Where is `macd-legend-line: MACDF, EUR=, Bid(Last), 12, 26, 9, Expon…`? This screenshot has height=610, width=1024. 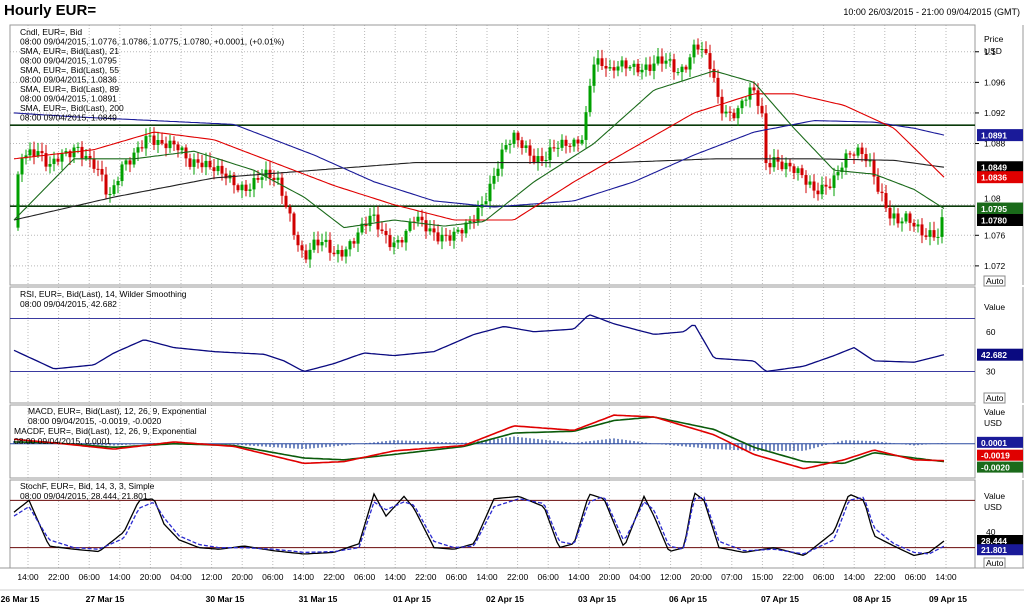
macd-legend-line: MACDF, EUR=, Bid(Last), 12, 26, 9, Expon… is located at coordinates (105, 431).